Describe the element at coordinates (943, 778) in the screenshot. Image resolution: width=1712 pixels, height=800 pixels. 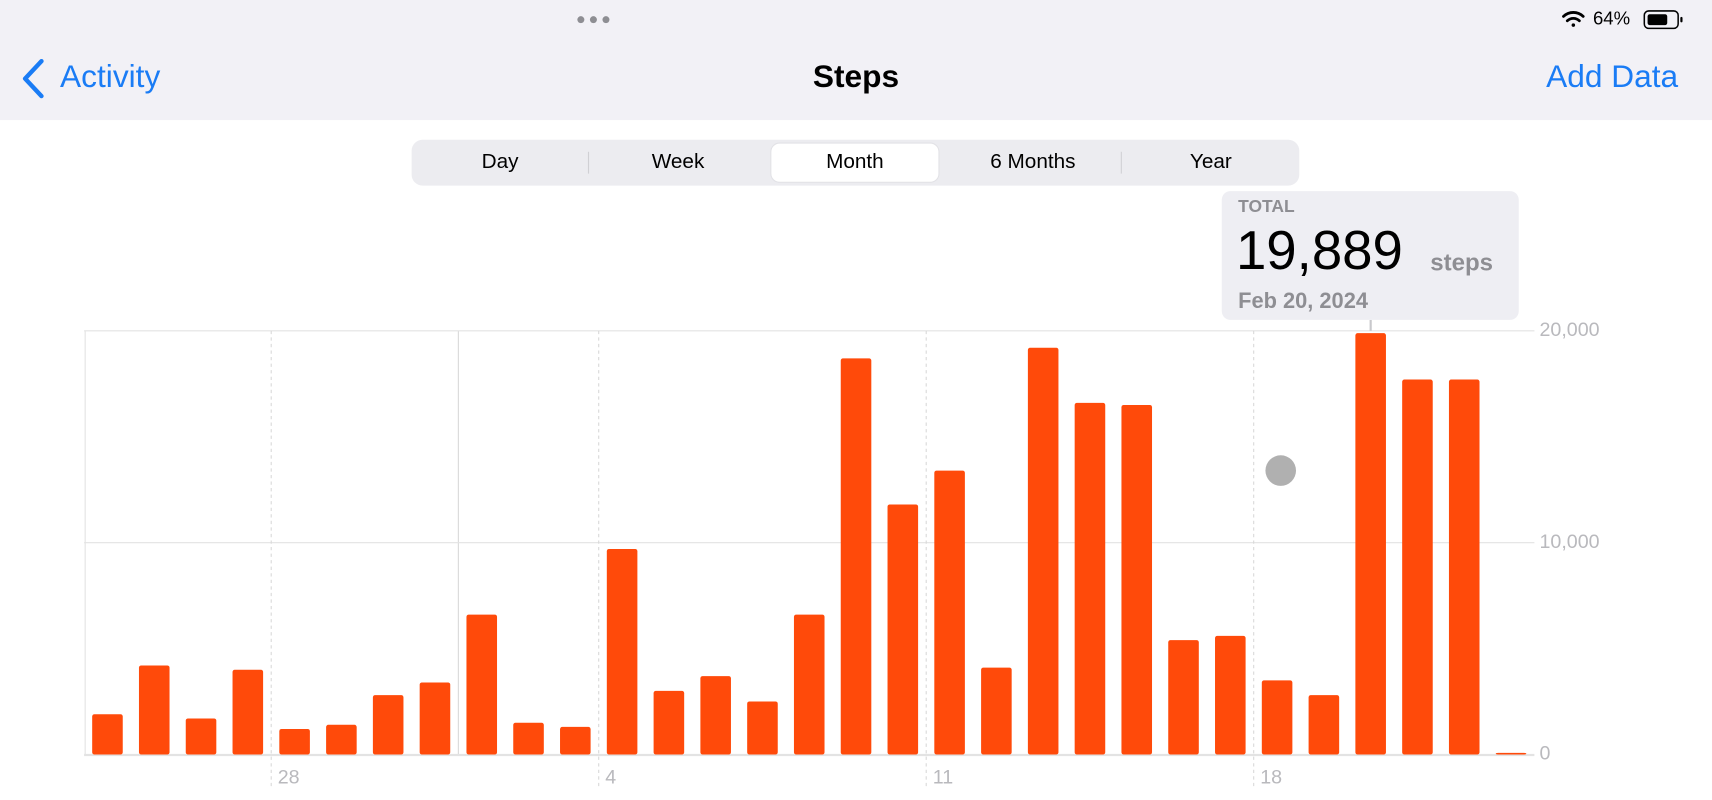
I see `x-tick-label: 11` at that location.